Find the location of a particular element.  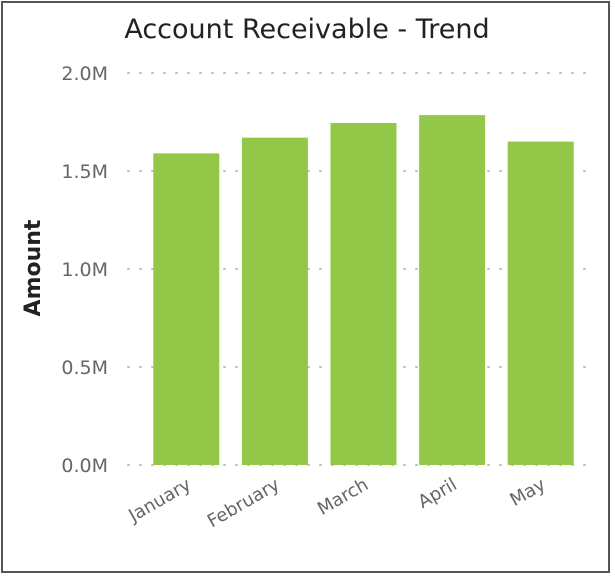

x-tick-label: March is located at coordinates (343, 497).